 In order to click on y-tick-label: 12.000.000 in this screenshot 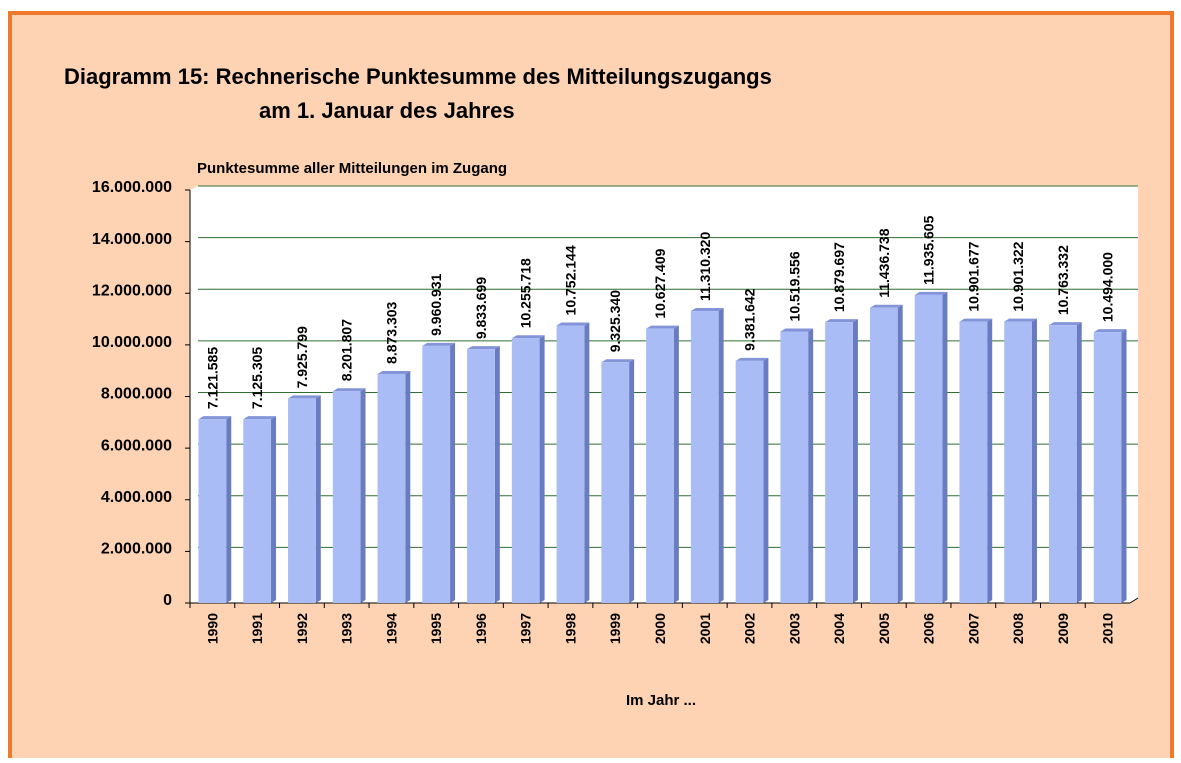, I will do `click(132, 290)`.